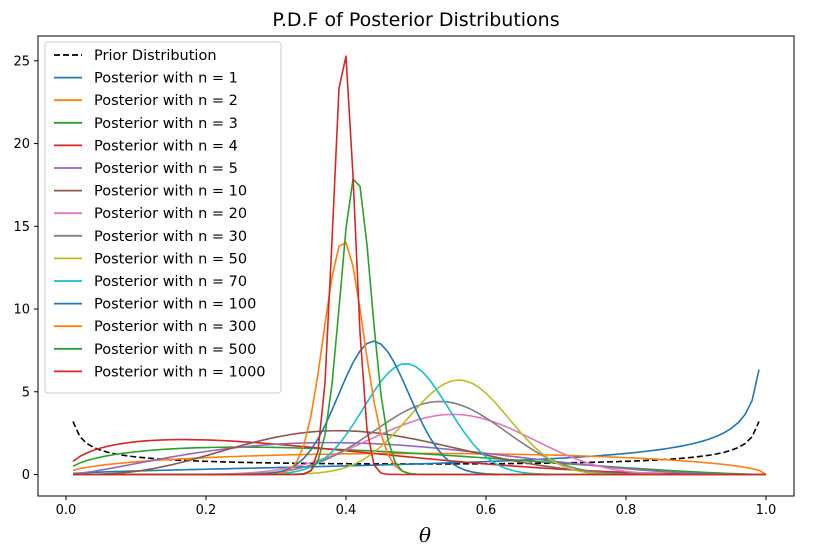  Describe the element at coordinates (26, 392) in the screenshot. I see `y-tick-label: 5` at that location.